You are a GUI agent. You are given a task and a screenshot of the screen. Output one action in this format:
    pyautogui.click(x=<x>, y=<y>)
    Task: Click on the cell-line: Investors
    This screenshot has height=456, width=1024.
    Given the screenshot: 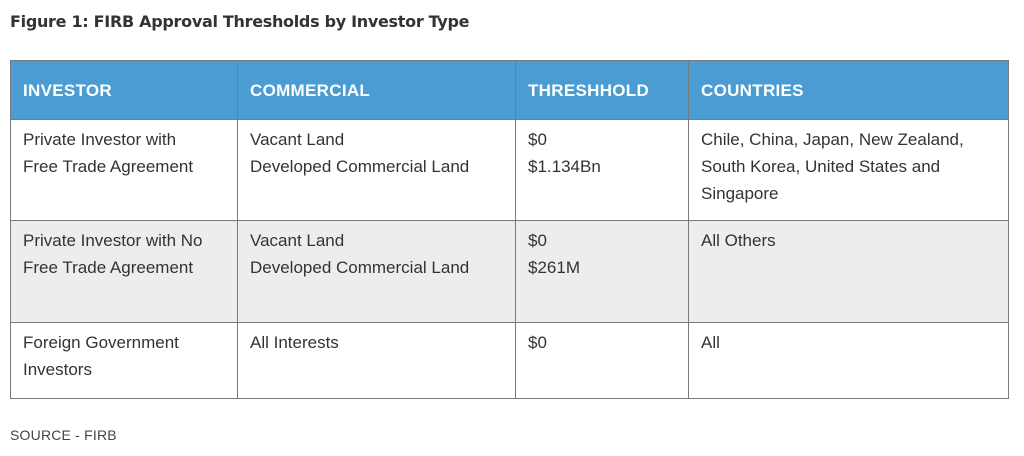 What is the action you would take?
    pyautogui.click(x=57, y=369)
    